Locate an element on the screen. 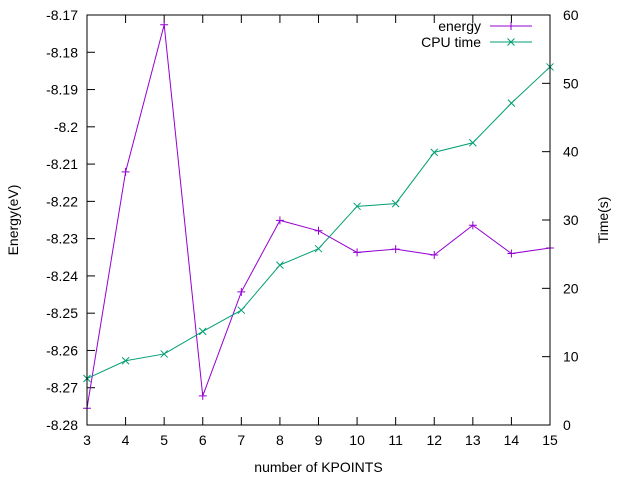 This screenshot has height=480, width=640. y2-tick-label: 50 is located at coordinates (571, 83).